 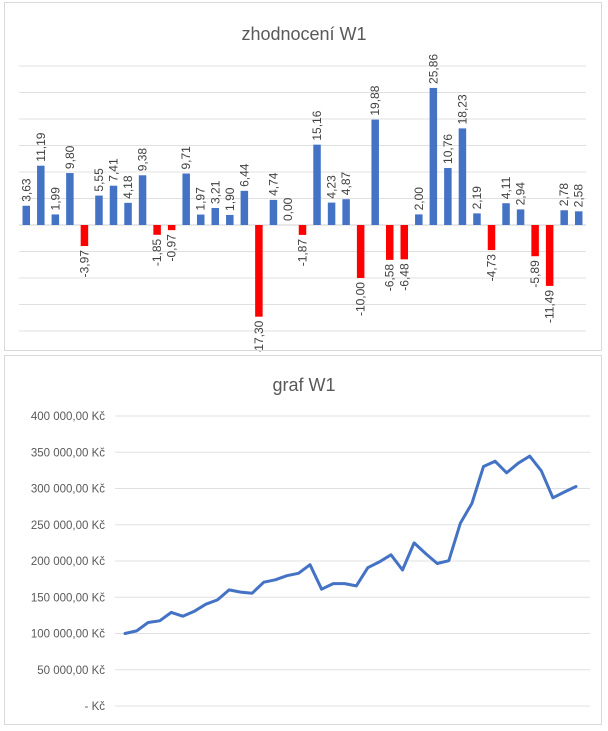 I want to click on bar-data-label: 9,71, so click(x=186, y=158).